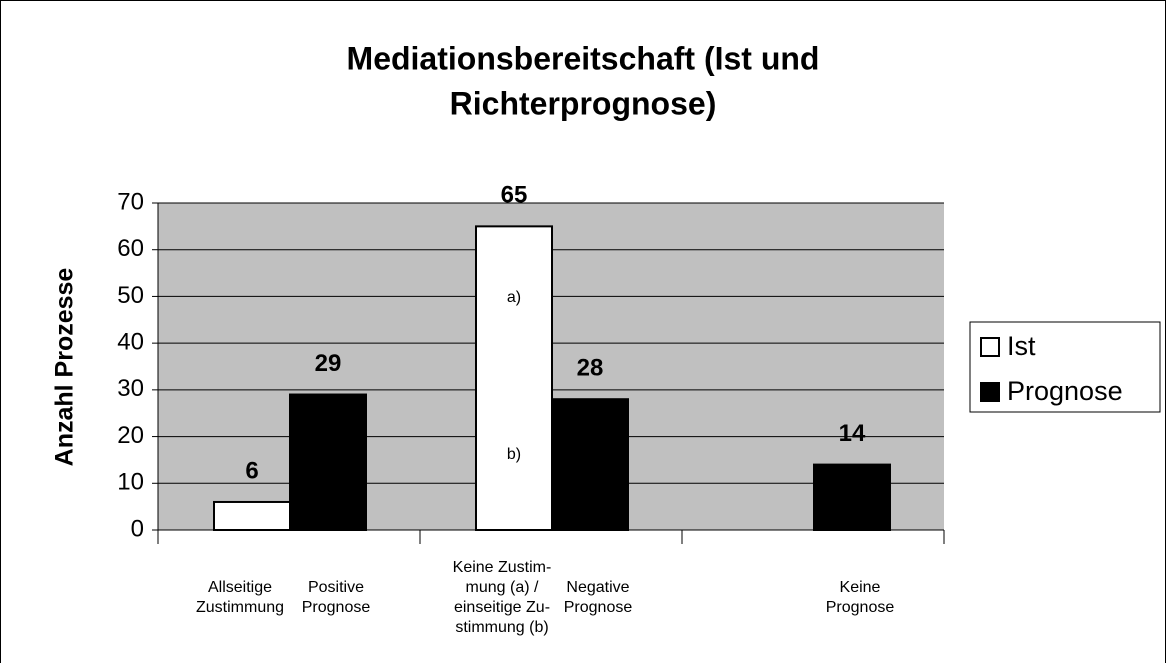 This screenshot has width=1166, height=663. What do you see at coordinates (597, 587) in the screenshot?
I see `x-tick-label: Negative` at bounding box center [597, 587].